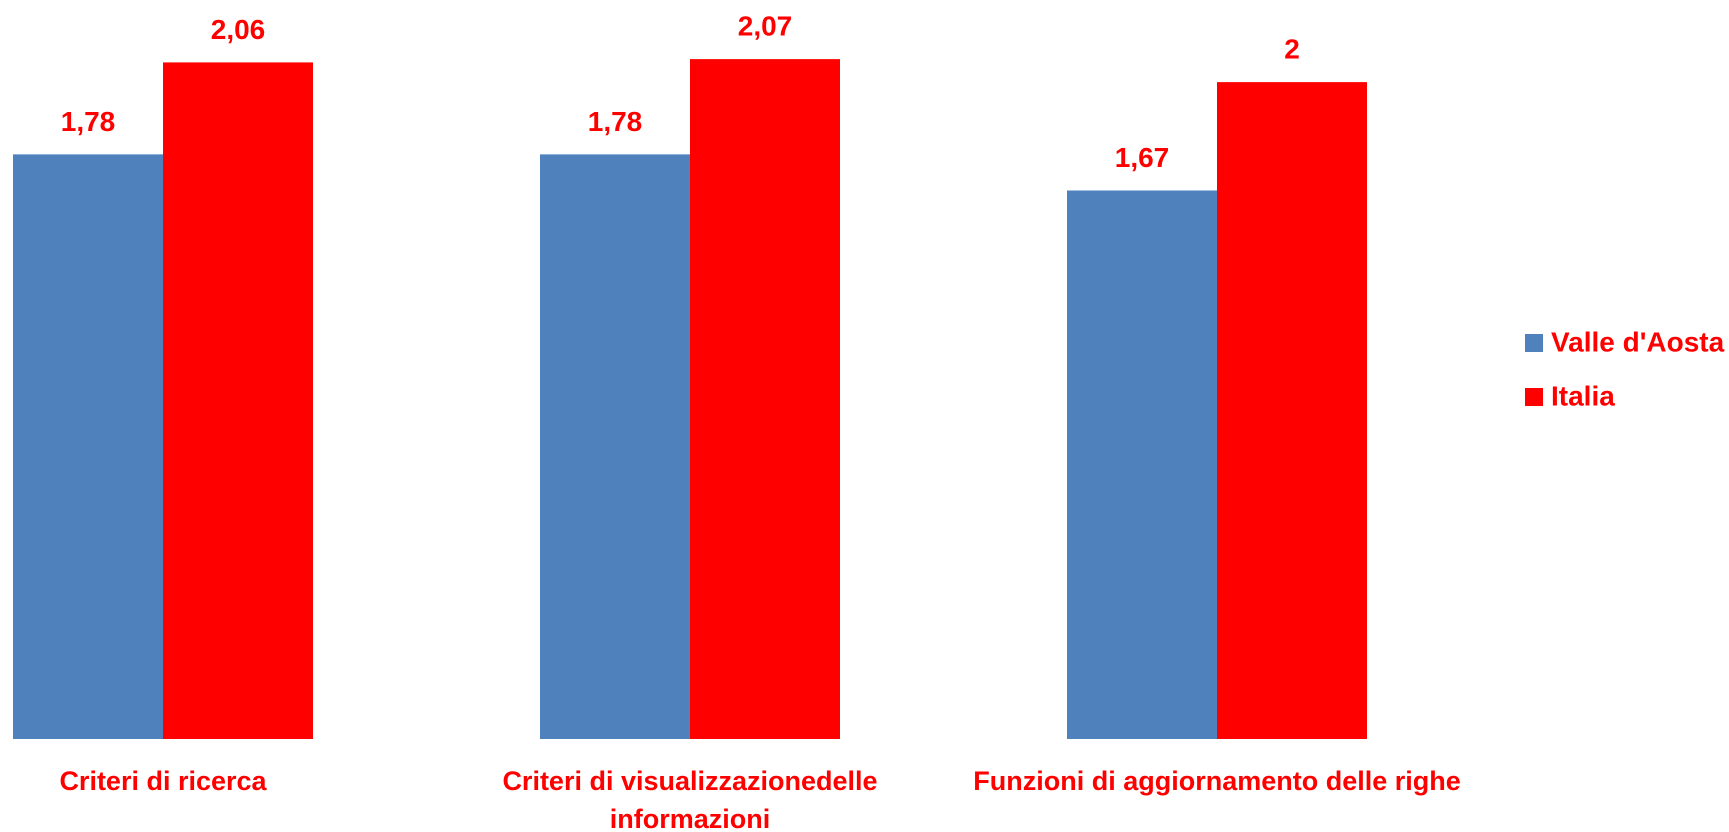  I want to click on data-label: 1,67, so click(1142, 157).